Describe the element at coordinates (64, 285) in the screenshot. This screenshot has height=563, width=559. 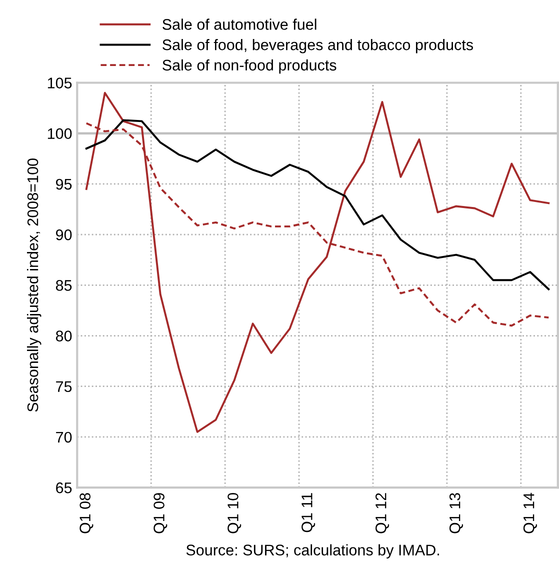
I see `y-tick-label: 85` at that location.